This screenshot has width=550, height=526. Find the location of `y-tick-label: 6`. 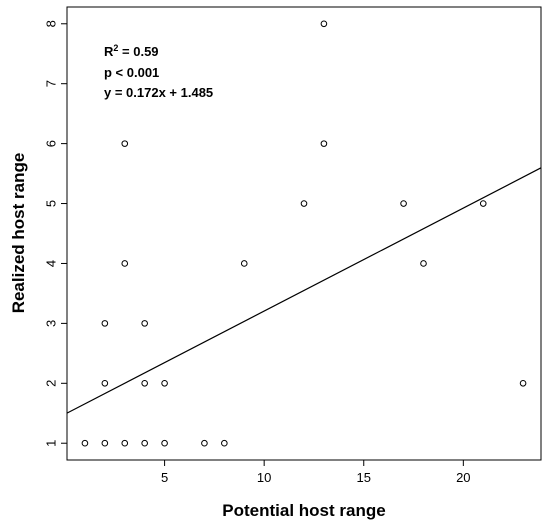

y-tick-label: 6 is located at coordinates (51, 143).